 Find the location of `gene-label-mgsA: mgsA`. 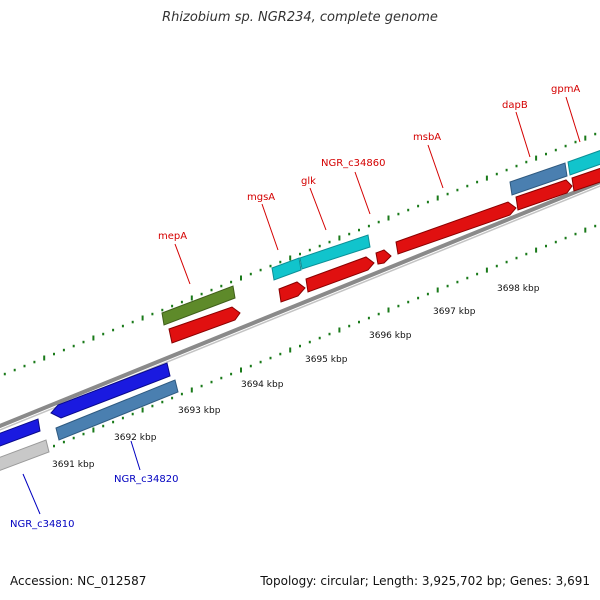

gene-label-mgsA: mgsA is located at coordinates (261, 197).